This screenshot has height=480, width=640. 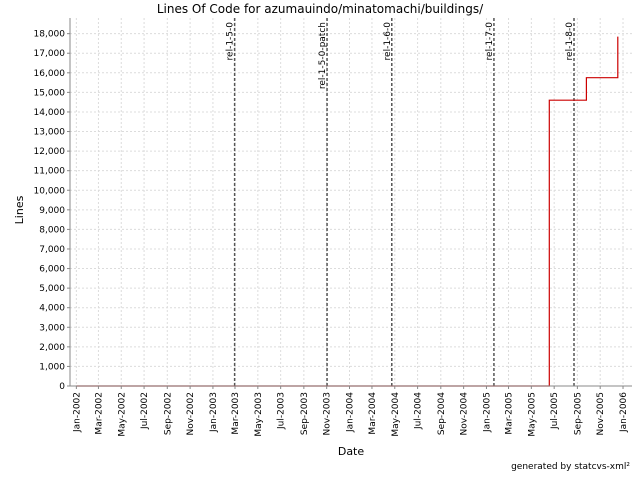 What do you see at coordinates (328, 413) in the screenshot?
I see `x-tick-label: Nov-2003` at bounding box center [328, 413].